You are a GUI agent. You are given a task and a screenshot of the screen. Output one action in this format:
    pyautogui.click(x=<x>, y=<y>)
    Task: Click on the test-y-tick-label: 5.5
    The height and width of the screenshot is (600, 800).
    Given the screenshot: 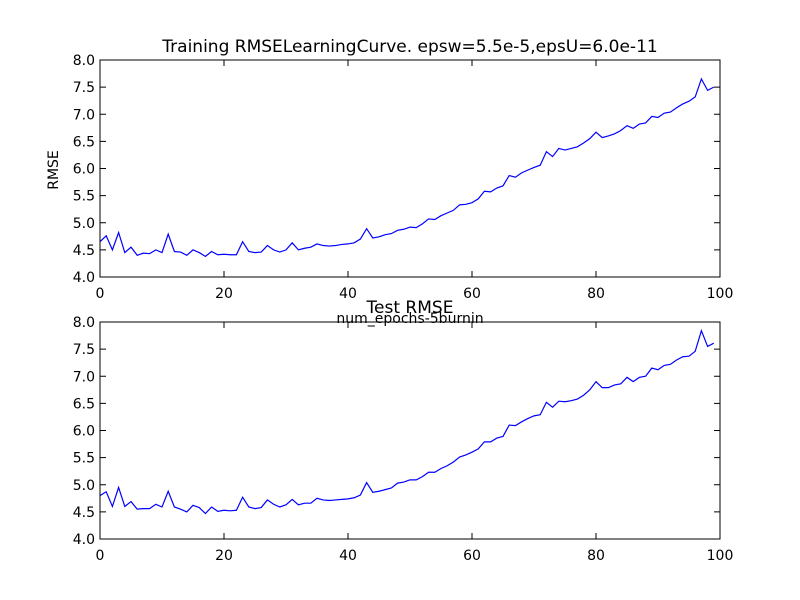 What is the action you would take?
    pyautogui.click(x=84, y=459)
    